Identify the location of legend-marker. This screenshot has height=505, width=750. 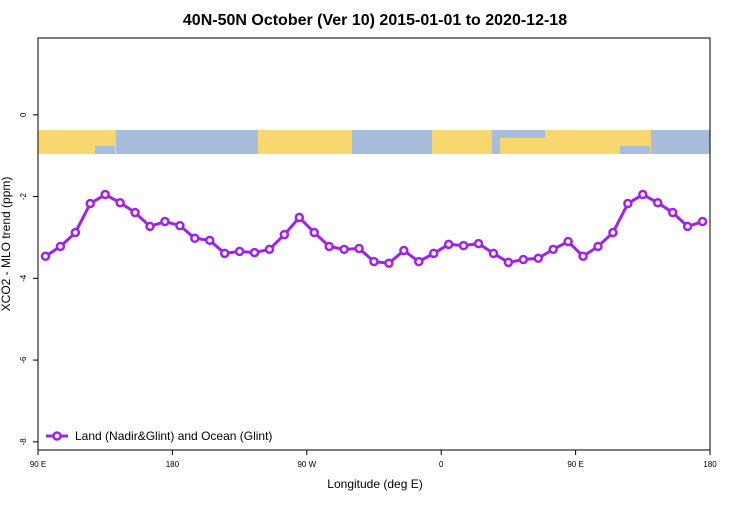
(57, 436).